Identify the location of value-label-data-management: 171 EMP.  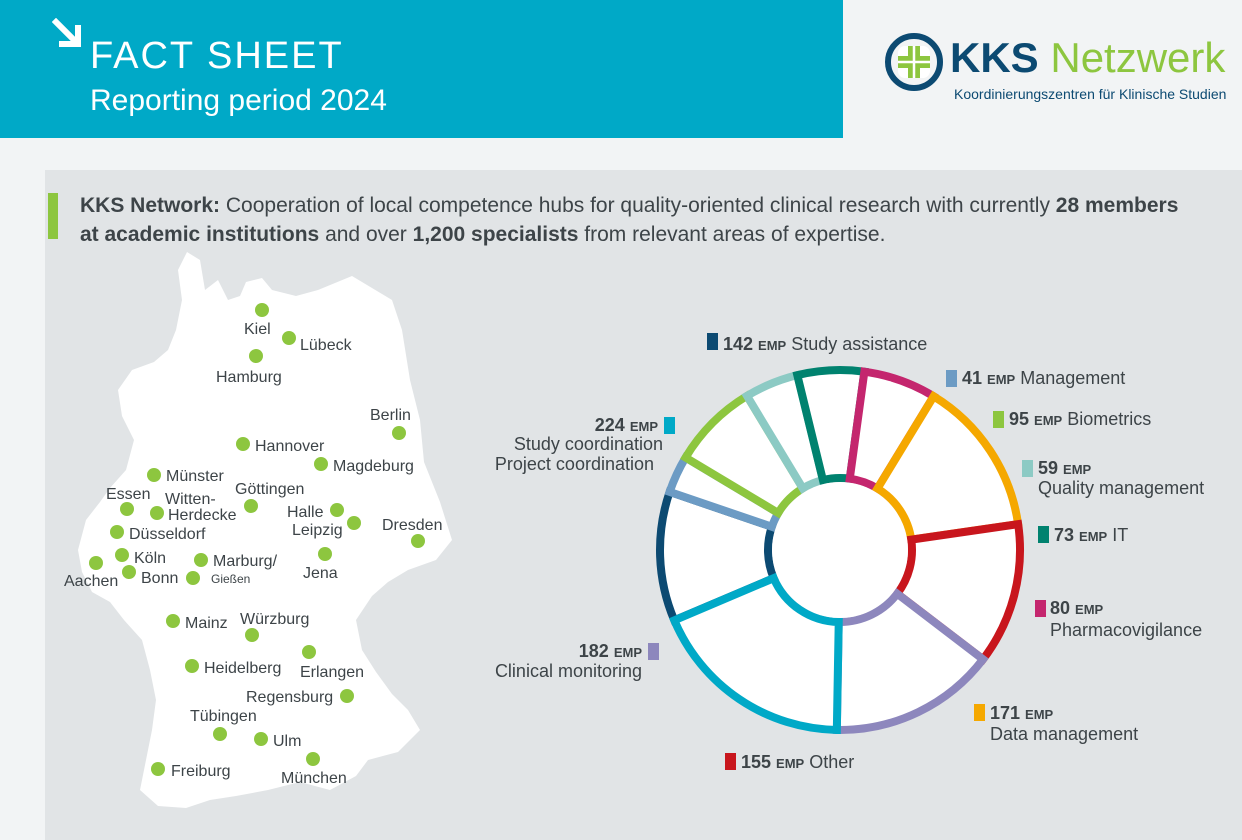
(1022, 713).